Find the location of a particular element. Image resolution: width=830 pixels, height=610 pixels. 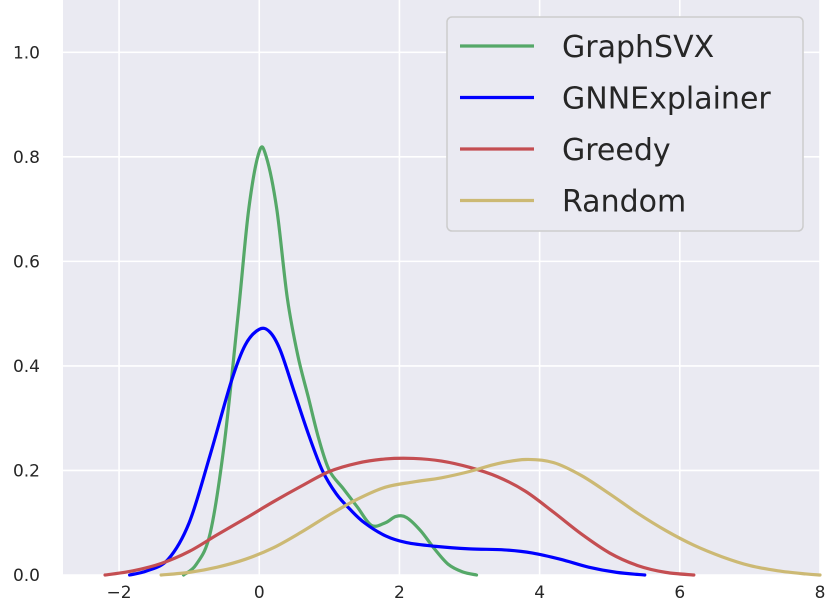

legend-label: Random is located at coordinates (624, 202).